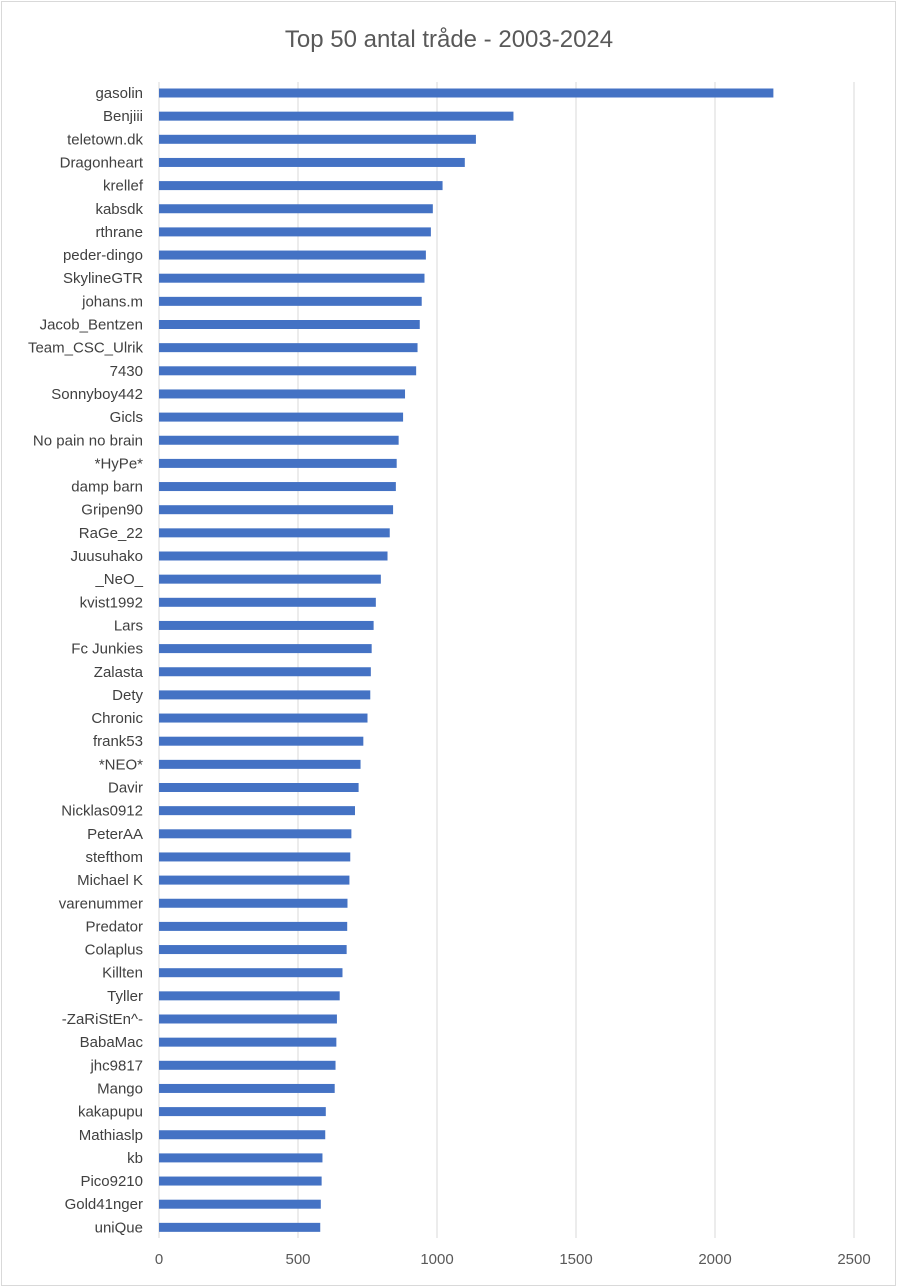  I want to click on category-label: PeterAA, so click(115, 834).